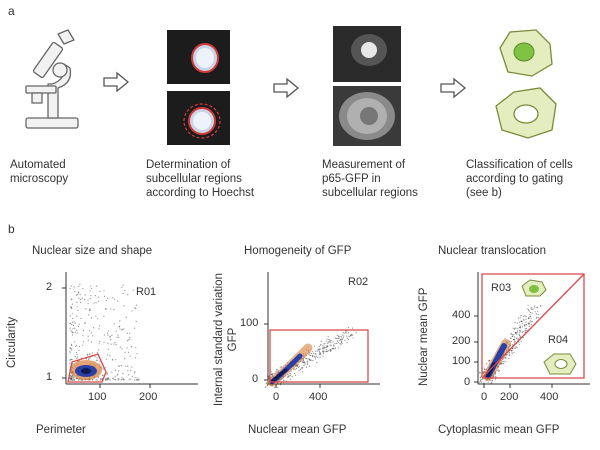  I want to click on plot3-ytick-200: 200, so click(461, 341).